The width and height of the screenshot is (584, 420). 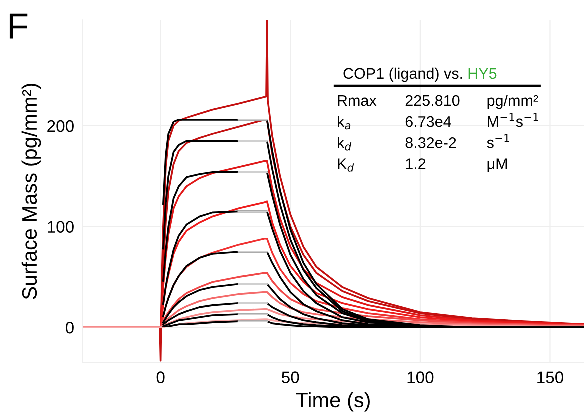 What do you see at coordinates (291, 378) in the screenshot?
I see `x-tick-label: 50` at bounding box center [291, 378].